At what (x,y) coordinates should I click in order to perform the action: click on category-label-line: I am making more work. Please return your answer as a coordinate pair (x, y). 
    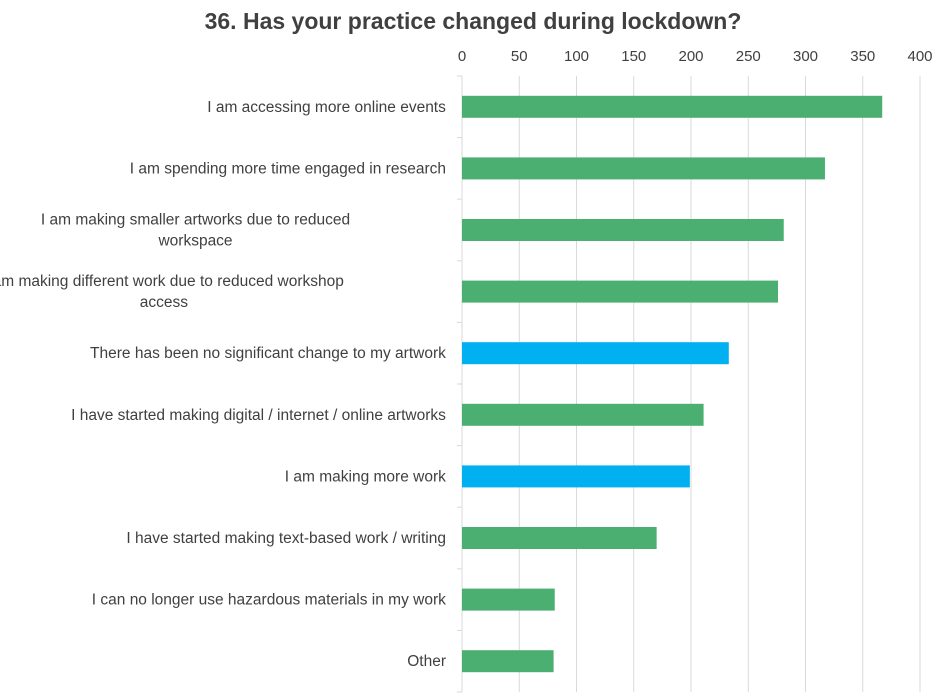
    Looking at the image, I should click on (365, 476).